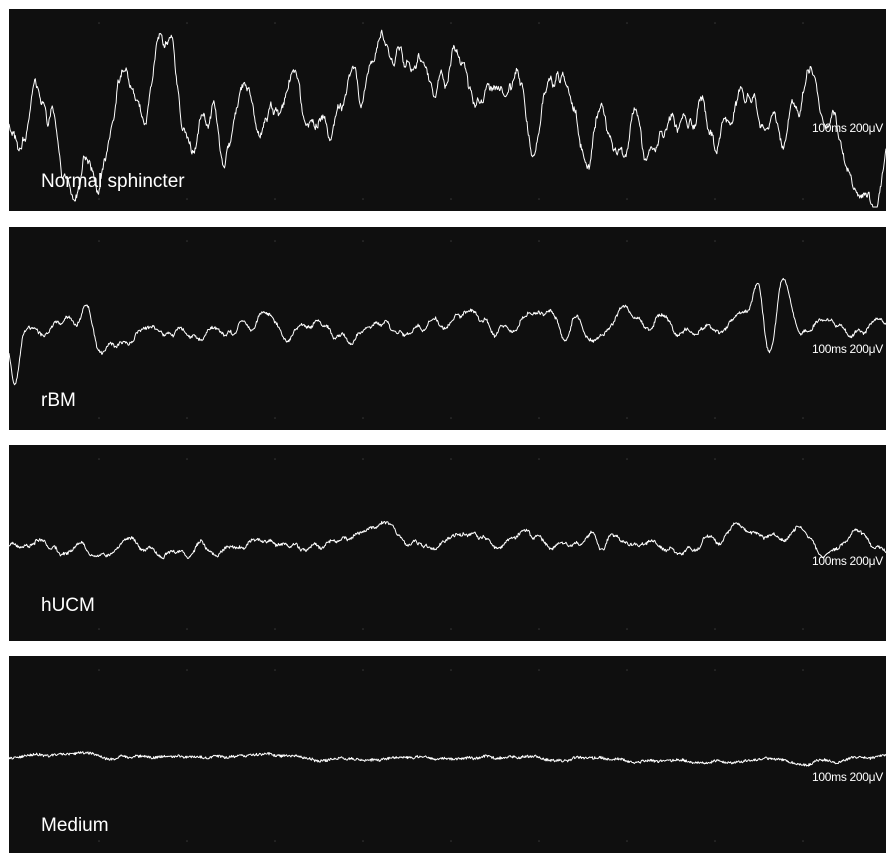 This screenshot has width=886, height=853. I want to click on panel-label: hUCM, so click(68, 605).